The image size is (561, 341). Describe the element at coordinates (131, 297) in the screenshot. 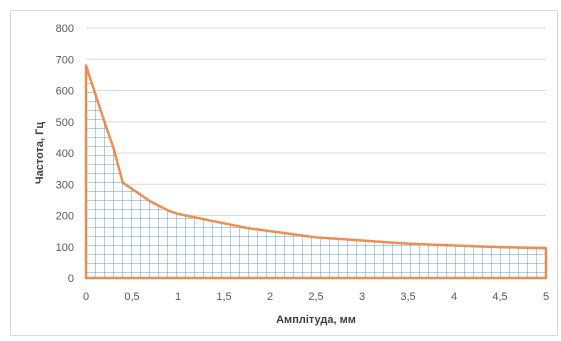

I see `x-tick-label: 0,5` at that location.